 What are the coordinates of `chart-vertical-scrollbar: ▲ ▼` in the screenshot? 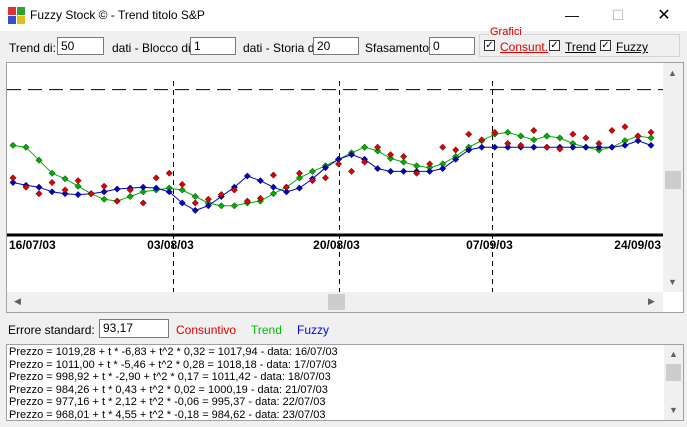 It's located at (673, 177).